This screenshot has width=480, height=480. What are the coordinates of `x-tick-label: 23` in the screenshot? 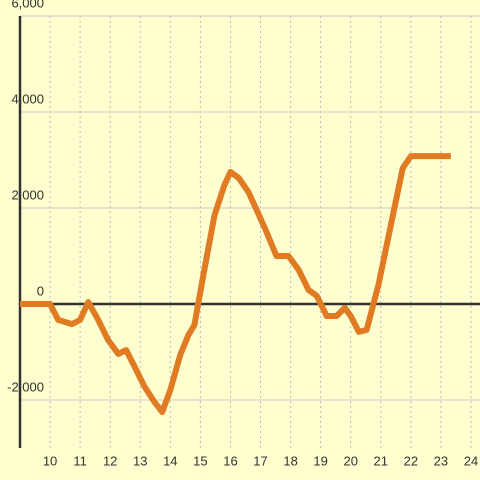 It's located at (441, 460).